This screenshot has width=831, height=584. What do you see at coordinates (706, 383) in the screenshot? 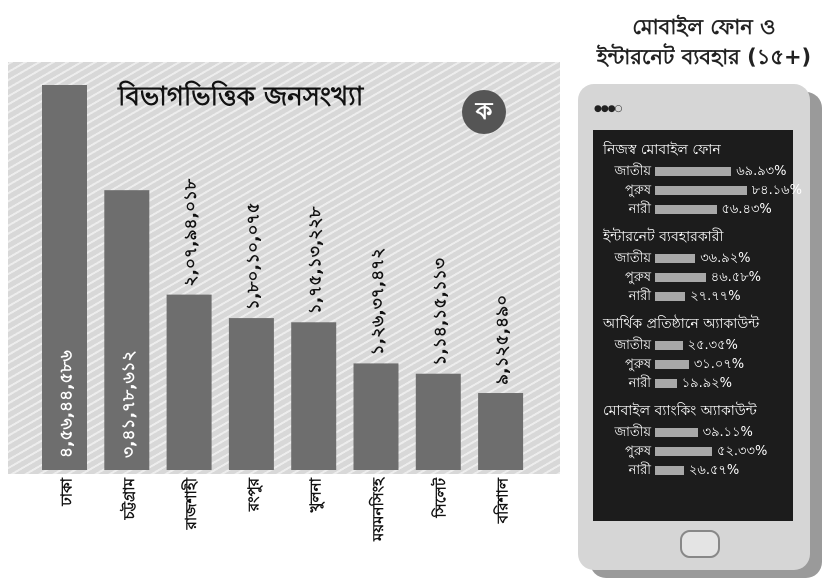
I see `row-value-2-2: ১৯.৯২%` at bounding box center [706, 383].